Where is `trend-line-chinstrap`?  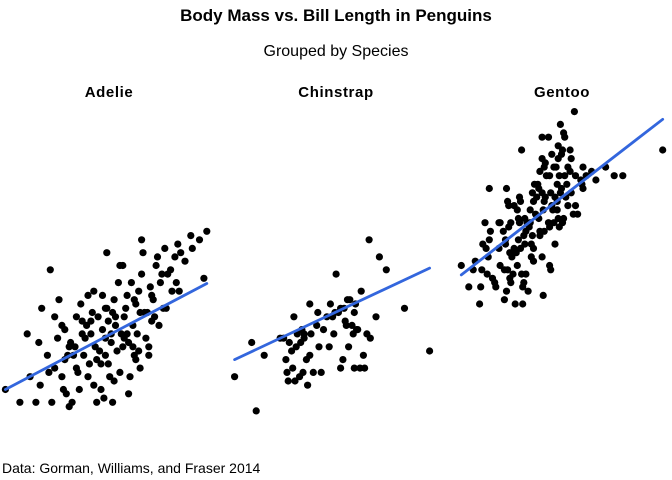
trend-line-chinstrap is located at coordinates (332, 314).